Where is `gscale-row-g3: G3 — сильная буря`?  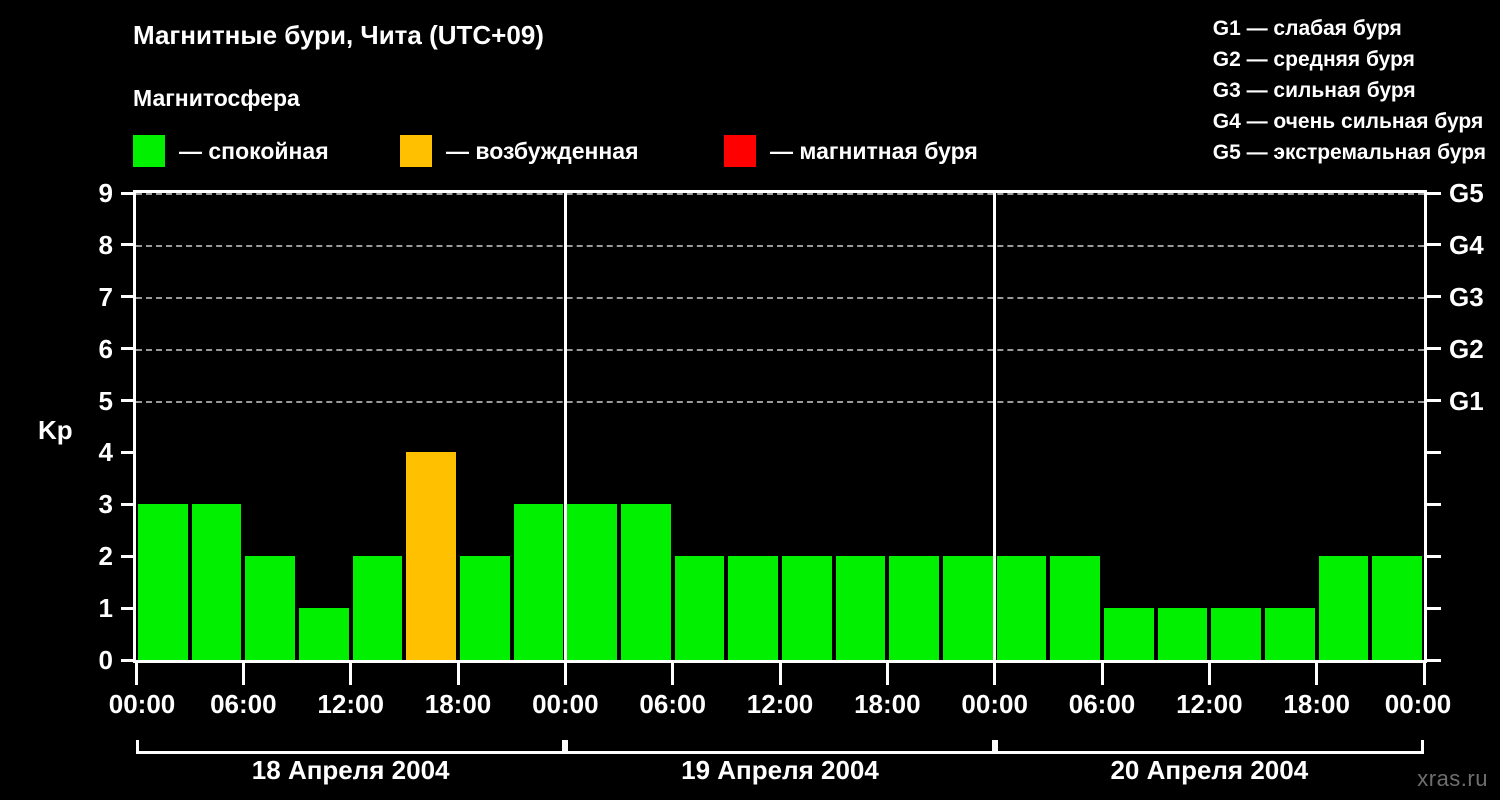 gscale-row-g3: G3 — сильная буря is located at coordinates (1314, 90).